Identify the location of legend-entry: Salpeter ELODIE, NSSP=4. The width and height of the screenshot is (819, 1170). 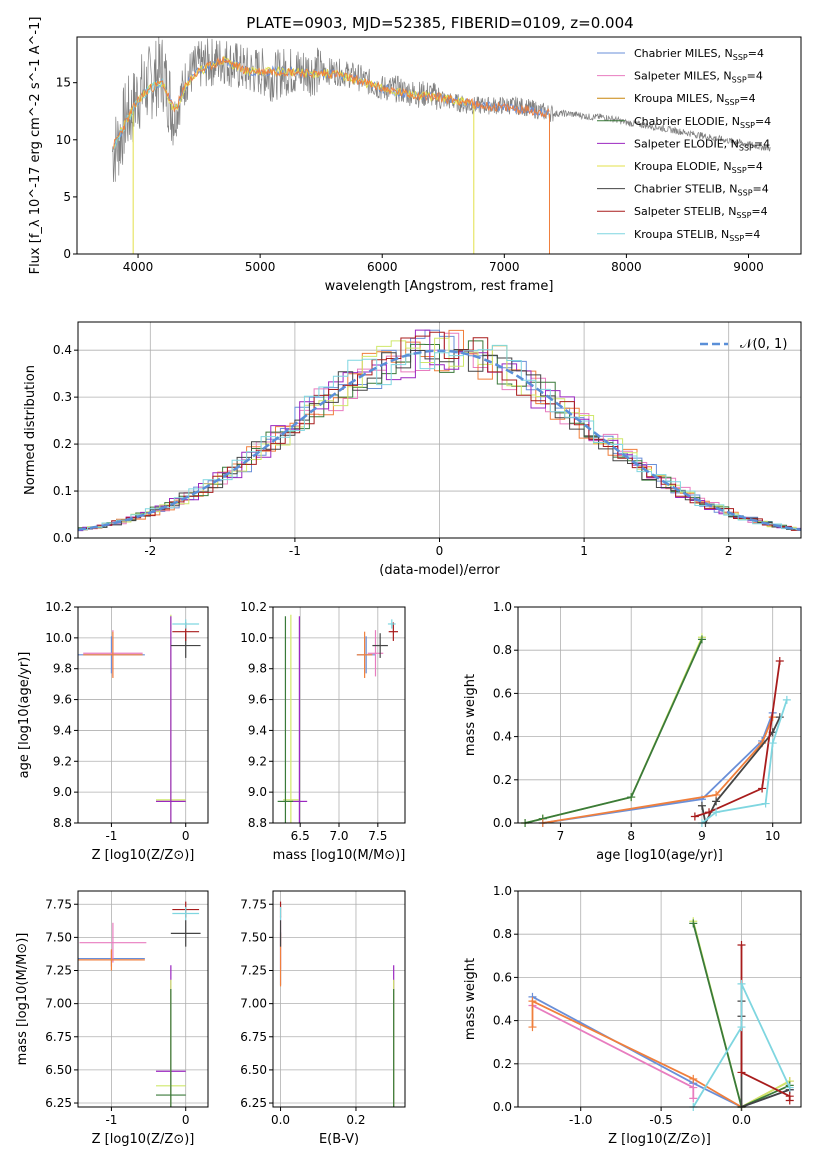
(702, 144).